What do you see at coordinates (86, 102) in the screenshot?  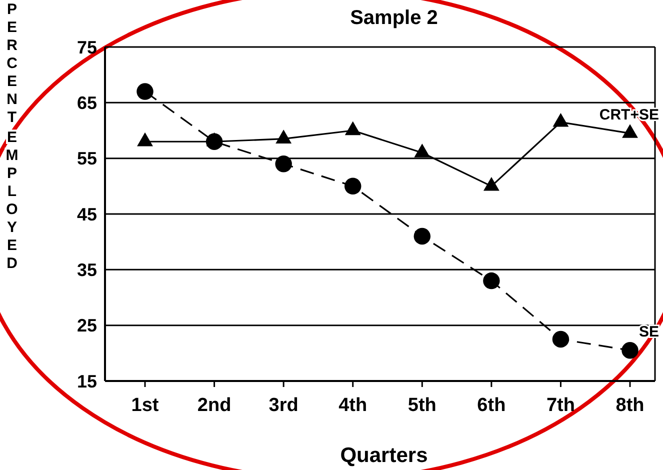 I see `y-tick-label: 65` at bounding box center [86, 102].